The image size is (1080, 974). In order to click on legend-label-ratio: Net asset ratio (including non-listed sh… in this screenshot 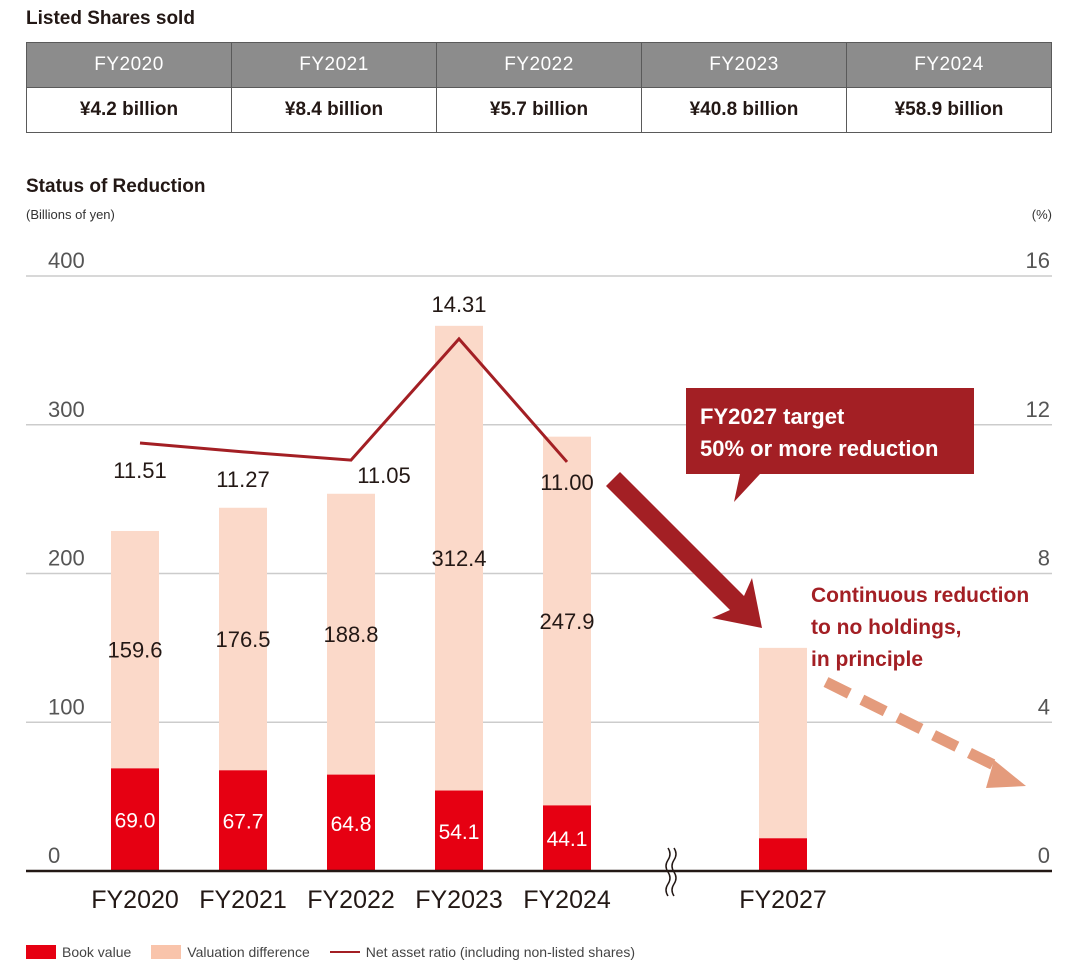, I will do `click(500, 952)`.